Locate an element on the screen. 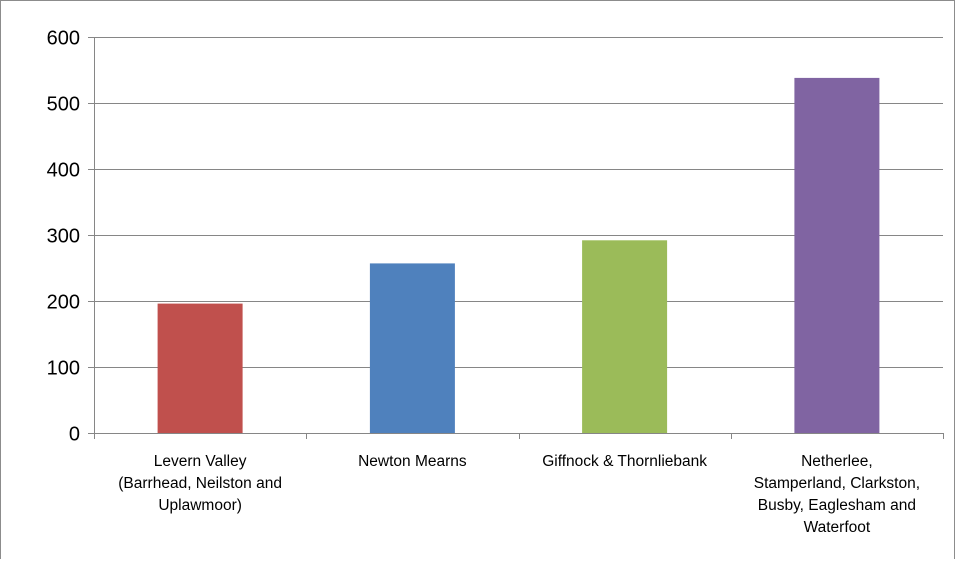  y-tick-label: 200 is located at coordinates (63, 303).